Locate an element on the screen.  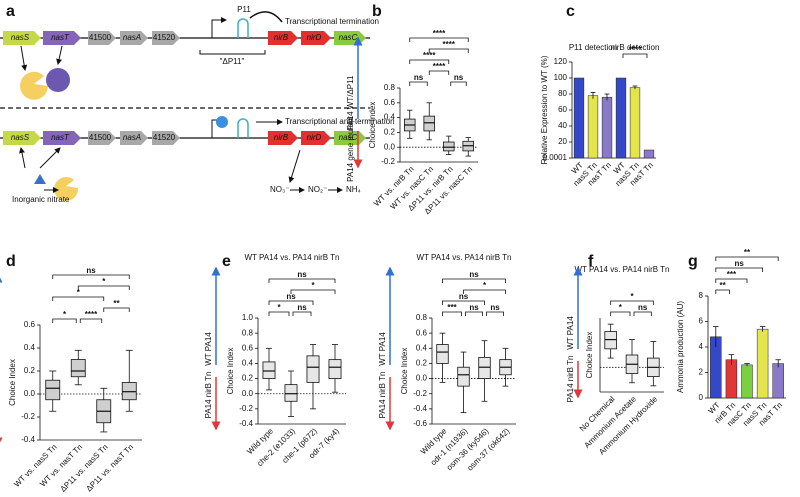
y-tick-label: 8 is located at coordinates (701, 295).